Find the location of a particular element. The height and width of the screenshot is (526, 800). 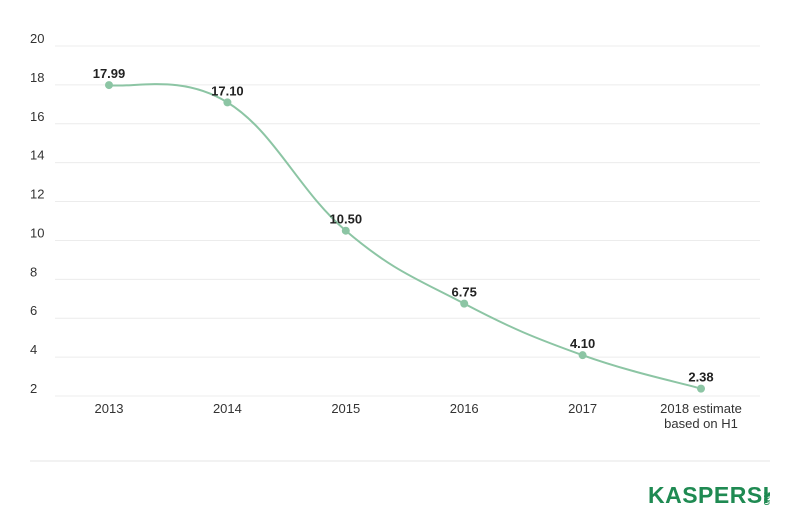

y-tick-label: 6 is located at coordinates (33, 310).